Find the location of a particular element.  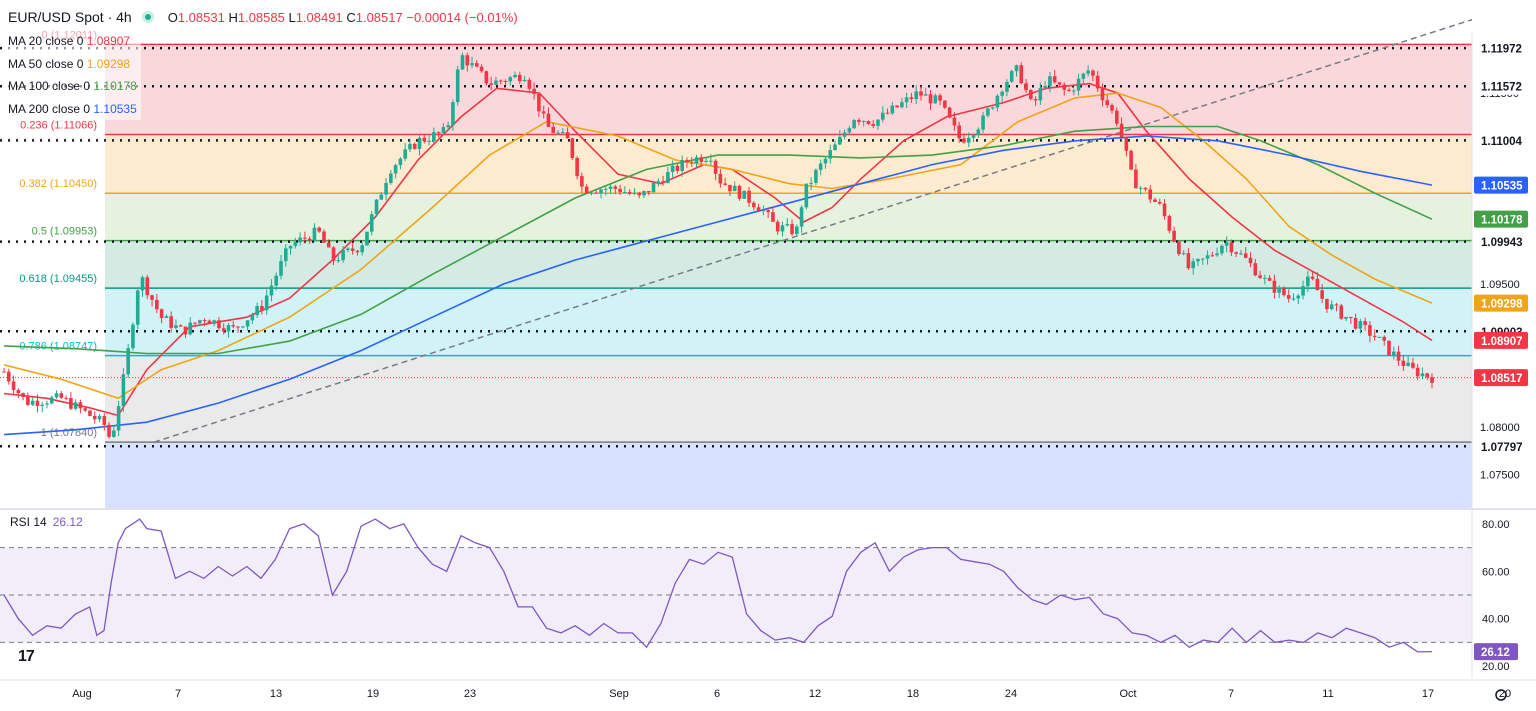

time-tick-7: 7 is located at coordinates (1231, 694).